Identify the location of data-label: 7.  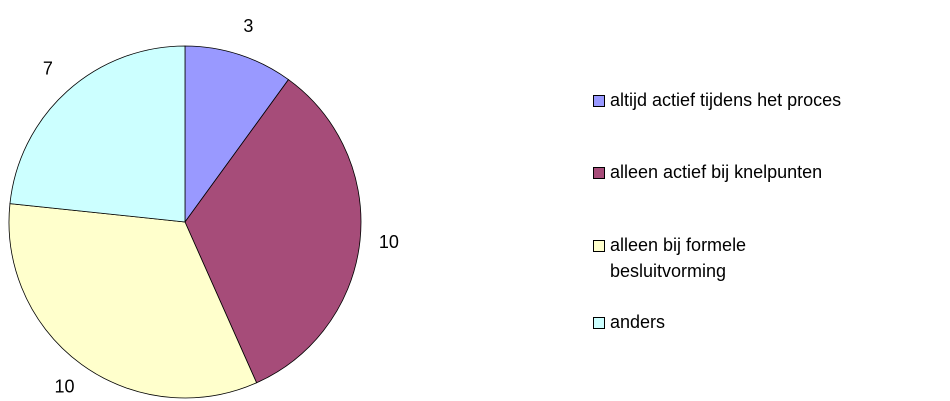
(48, 68).